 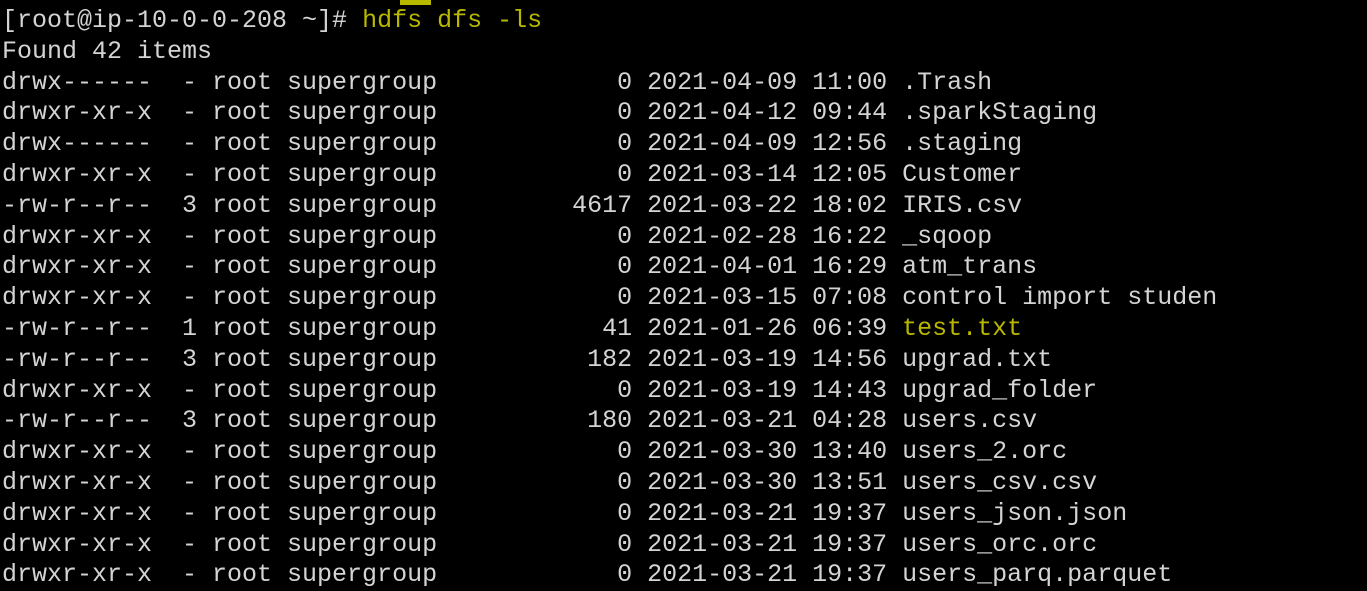 What do you see at coordinates (977, 359) in the screenshot?
I see `row-file-name: upgrad.txt` at bounding box center [977, 359].